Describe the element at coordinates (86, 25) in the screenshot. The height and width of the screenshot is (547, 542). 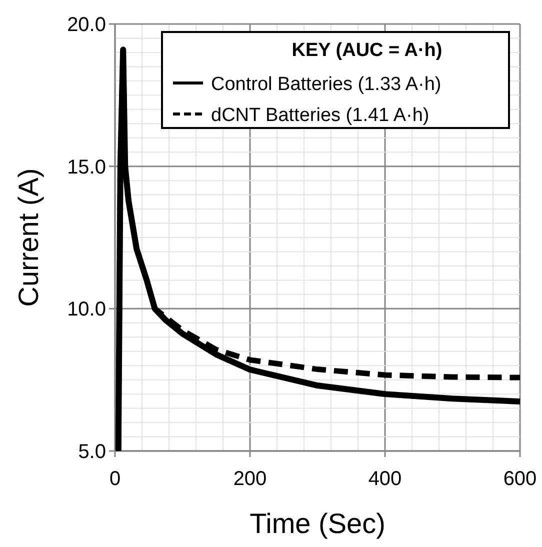
I see `y-tick-label: 20.0` at that location.